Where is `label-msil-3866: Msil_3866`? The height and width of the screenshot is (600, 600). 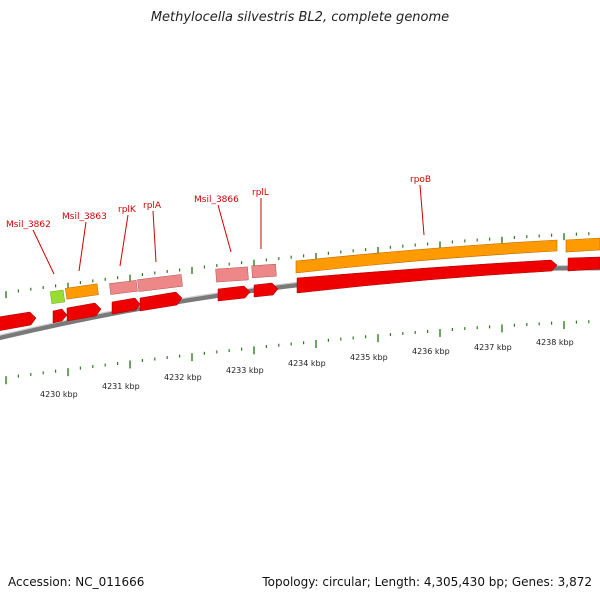 label-msil-3866: Msil_3866 is located at coordinates (216, 200).